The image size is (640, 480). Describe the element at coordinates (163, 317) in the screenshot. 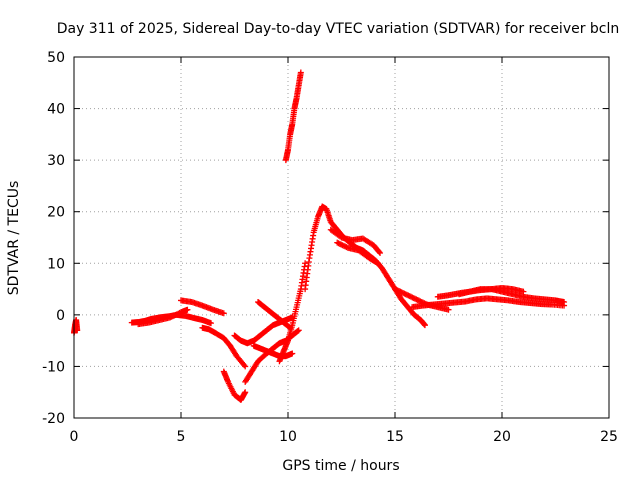

I see `series-seg-b` at that location.